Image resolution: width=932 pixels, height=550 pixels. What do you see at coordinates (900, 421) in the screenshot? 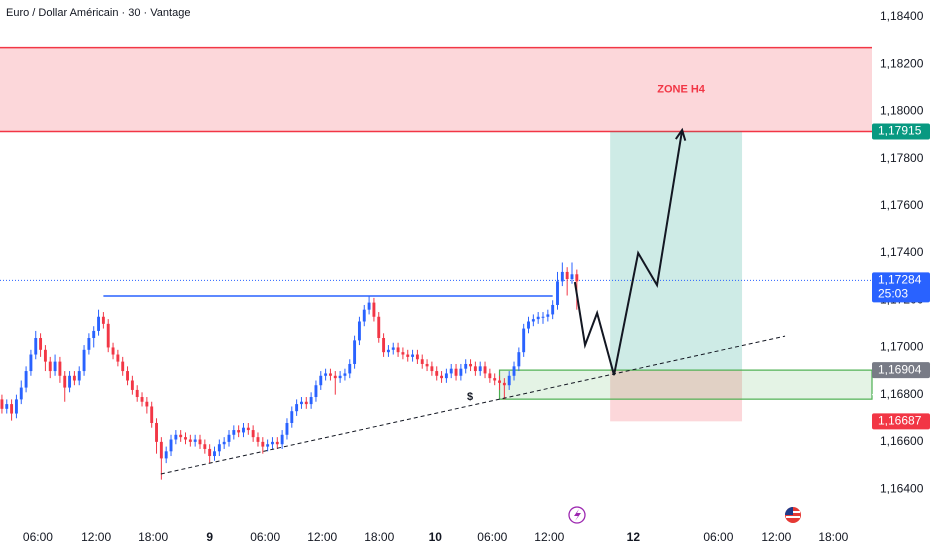
I see `price-label: 1,16687` at bounding box center [900, 421].